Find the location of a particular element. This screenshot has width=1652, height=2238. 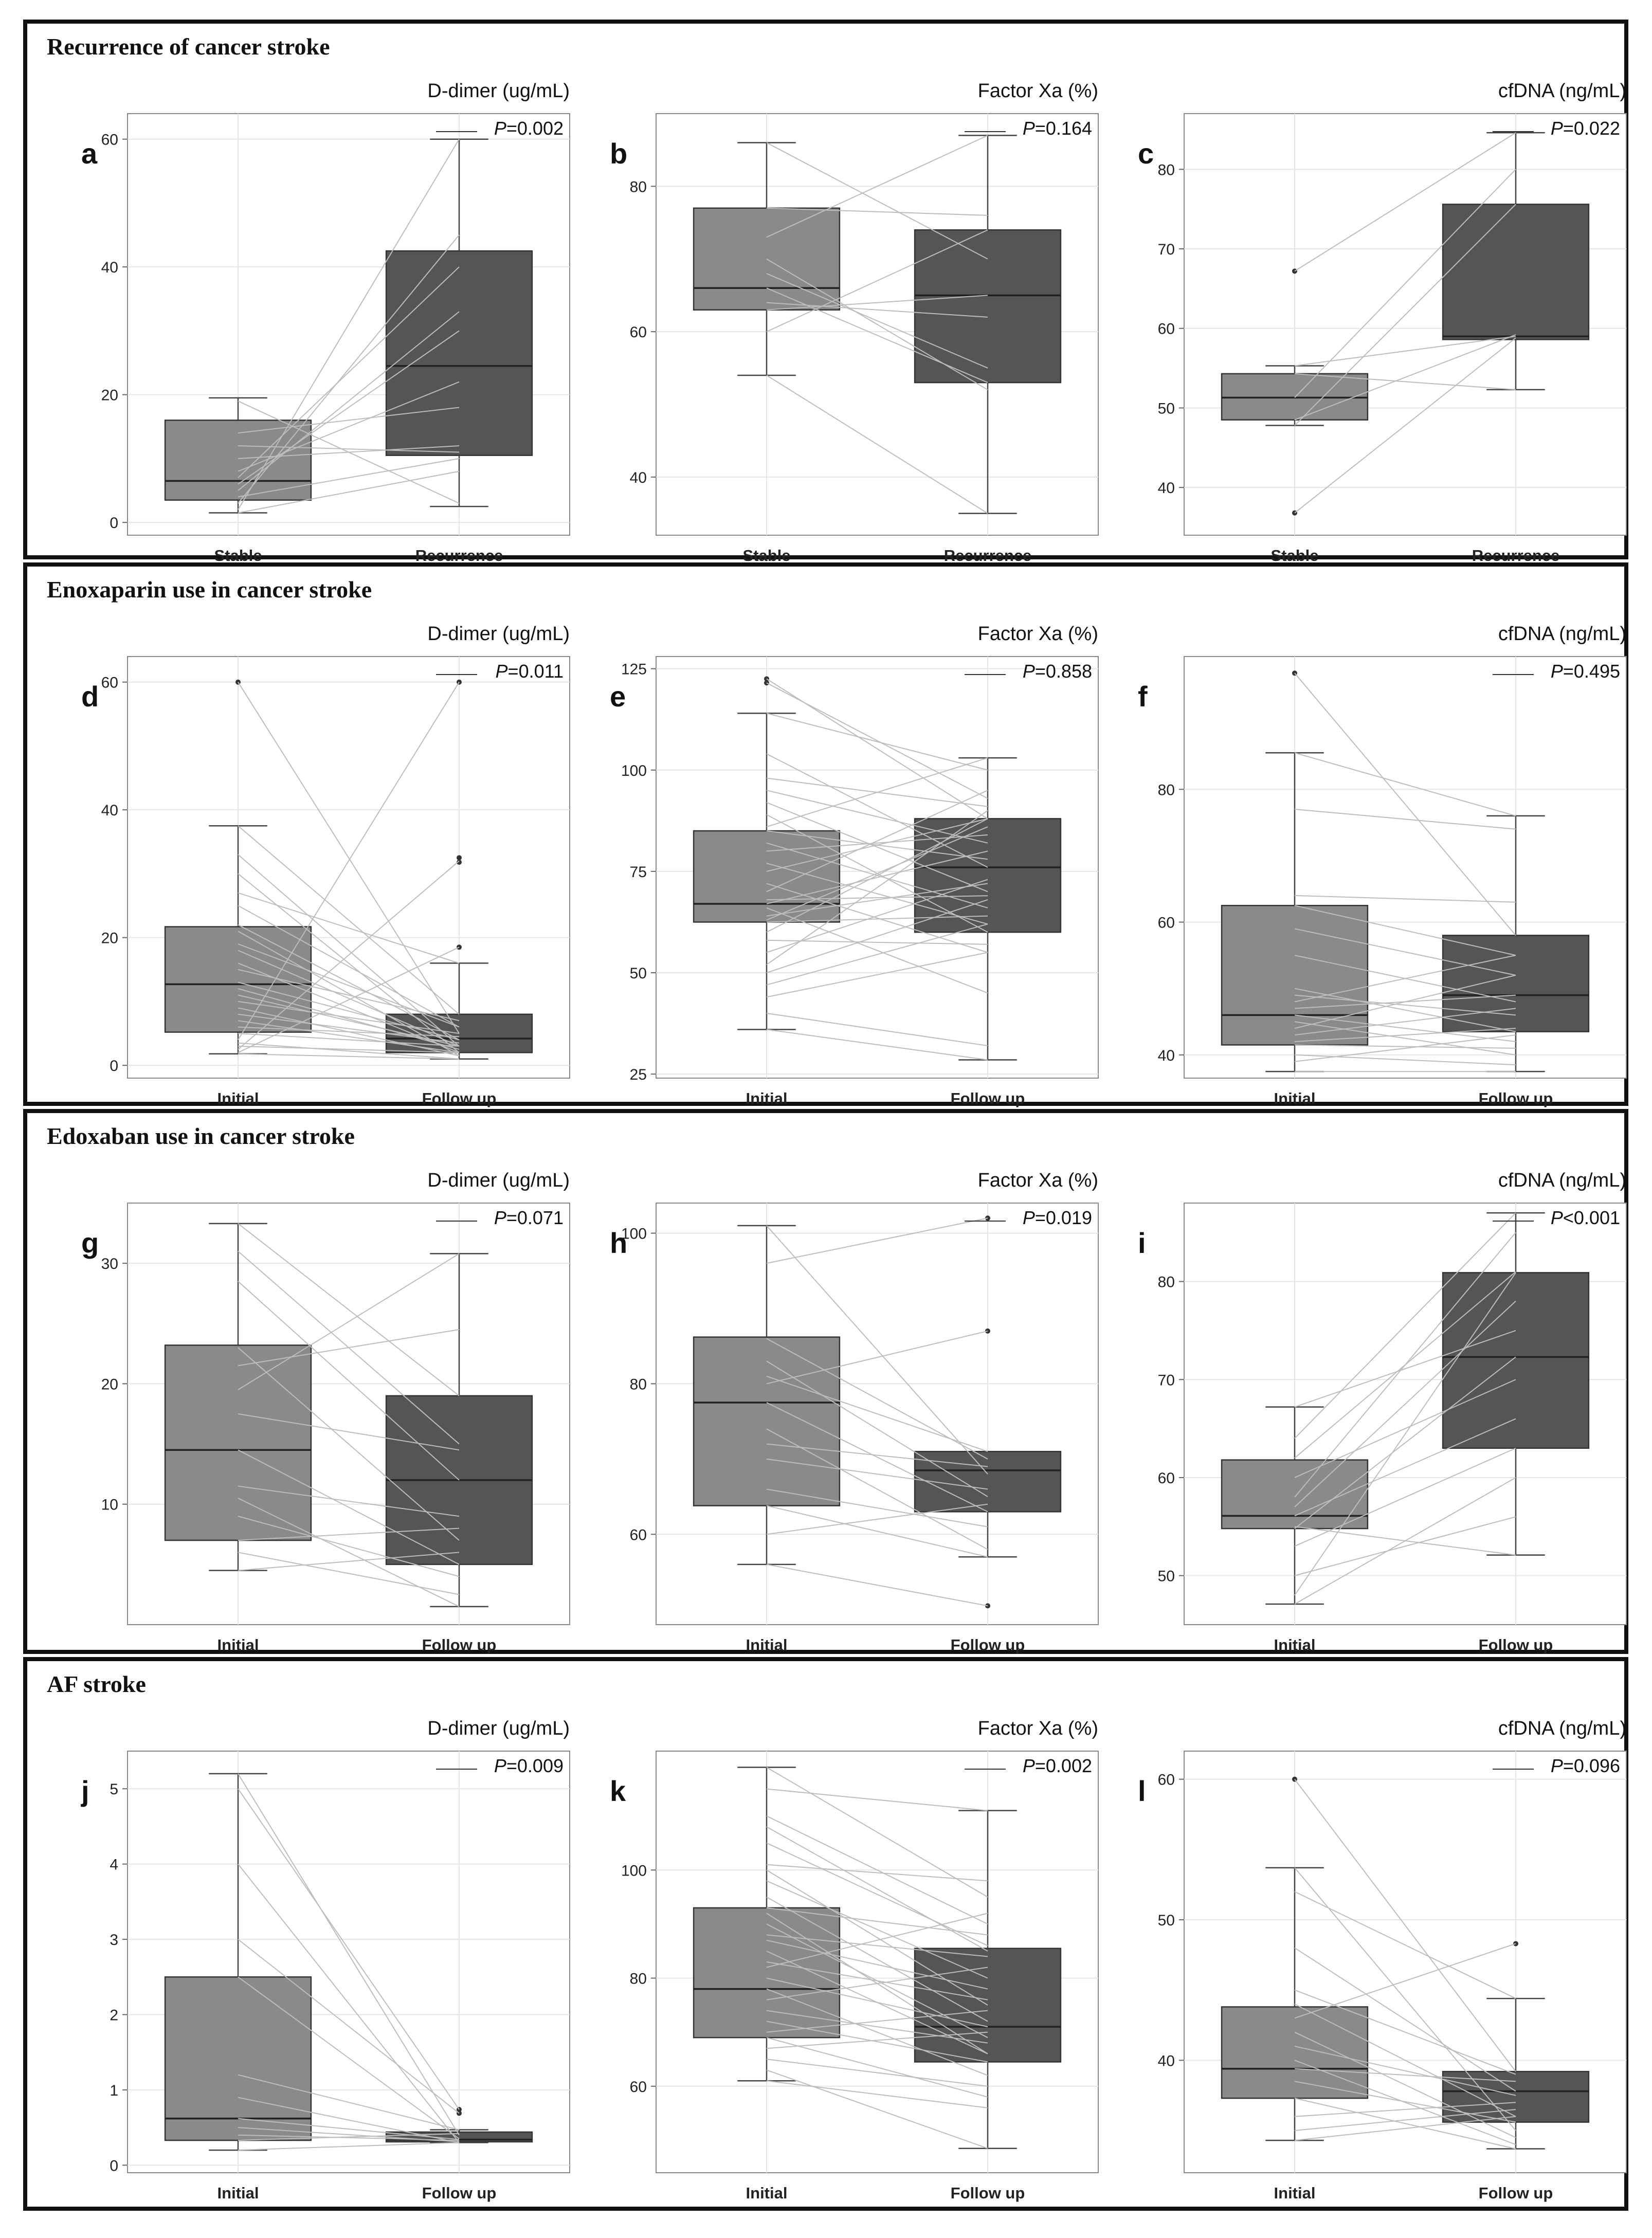

y-tick-label: 50 is located at coordinates (1166, 1920).